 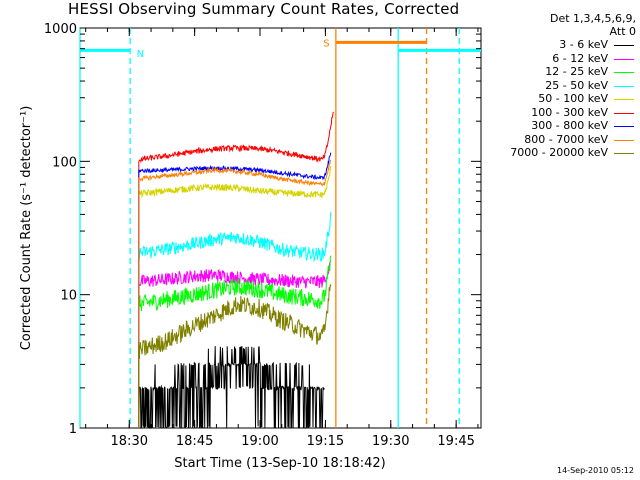 What do you see at coordinates (26, 228) in the screenshot?
I see `y-axis-label: Corrected Count Rate (s⁻¹ detector⁻¹)` at bounding box center [26, 228].